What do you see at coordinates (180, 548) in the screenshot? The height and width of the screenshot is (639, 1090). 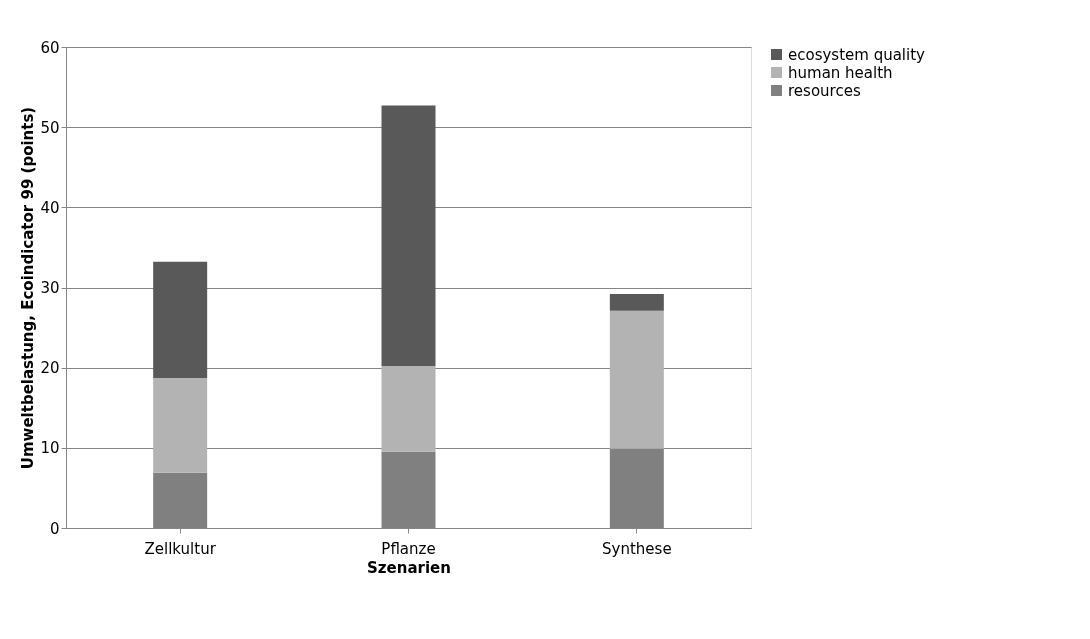 I see `x-tick-label: Zellkultur` at bounding box center [180, 548].